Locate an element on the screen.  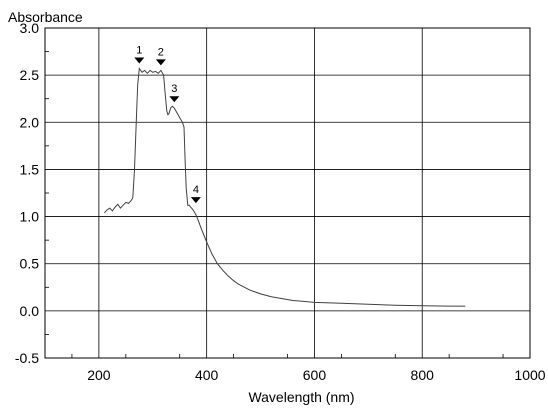
x-axis-title: Wavelength (nm) is located at coordinates (301, 397).